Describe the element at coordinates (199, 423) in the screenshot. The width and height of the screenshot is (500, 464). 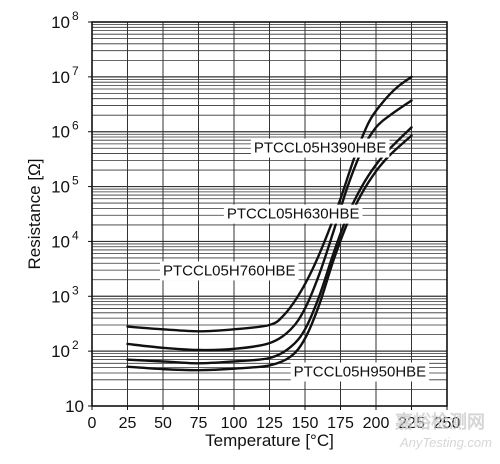
I see `x-tick-label: 75` at that location.